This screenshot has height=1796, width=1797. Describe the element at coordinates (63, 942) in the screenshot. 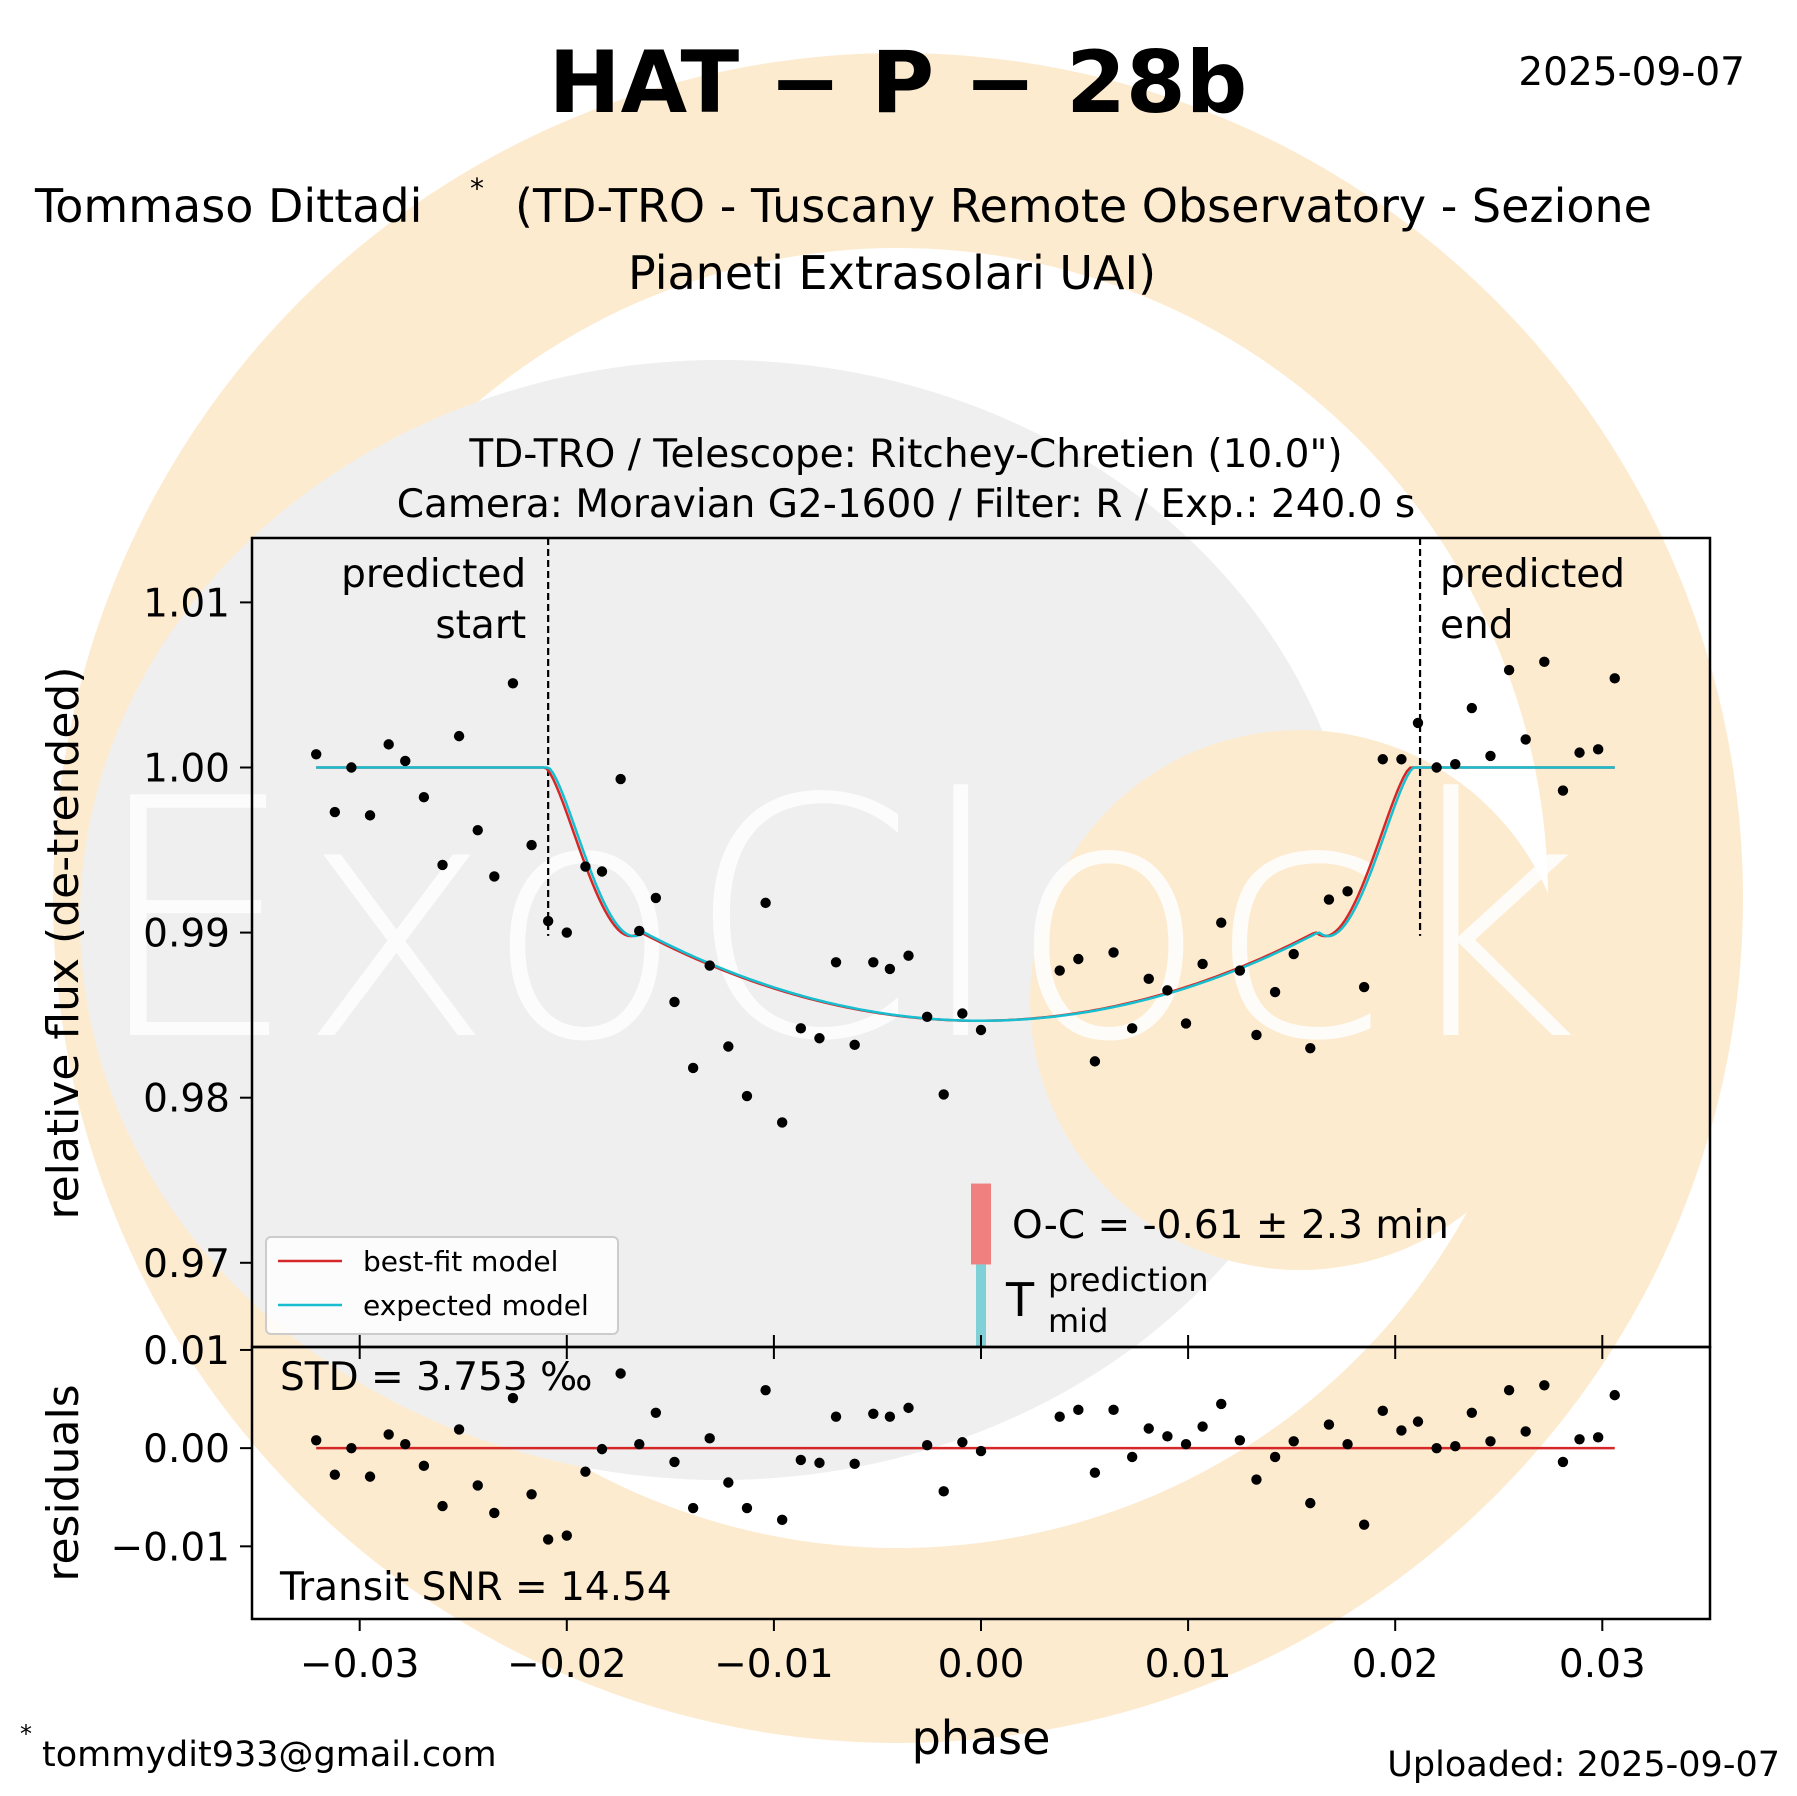

I see `y-axis-label-main: relative flux (de-trended)` at that location.